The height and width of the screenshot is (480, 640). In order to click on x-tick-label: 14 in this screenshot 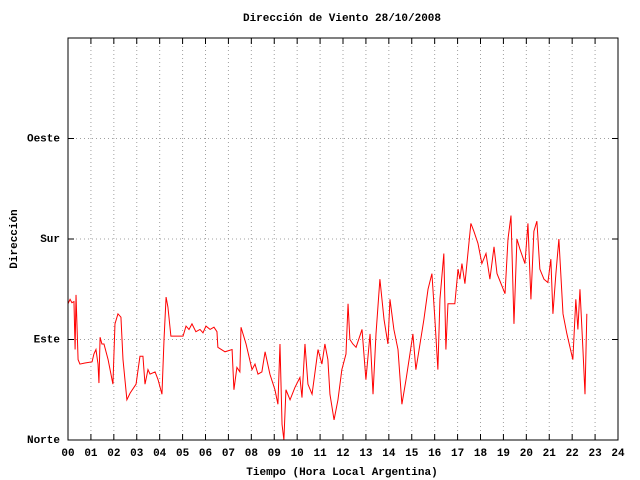, I will do `click(389, 454)`.